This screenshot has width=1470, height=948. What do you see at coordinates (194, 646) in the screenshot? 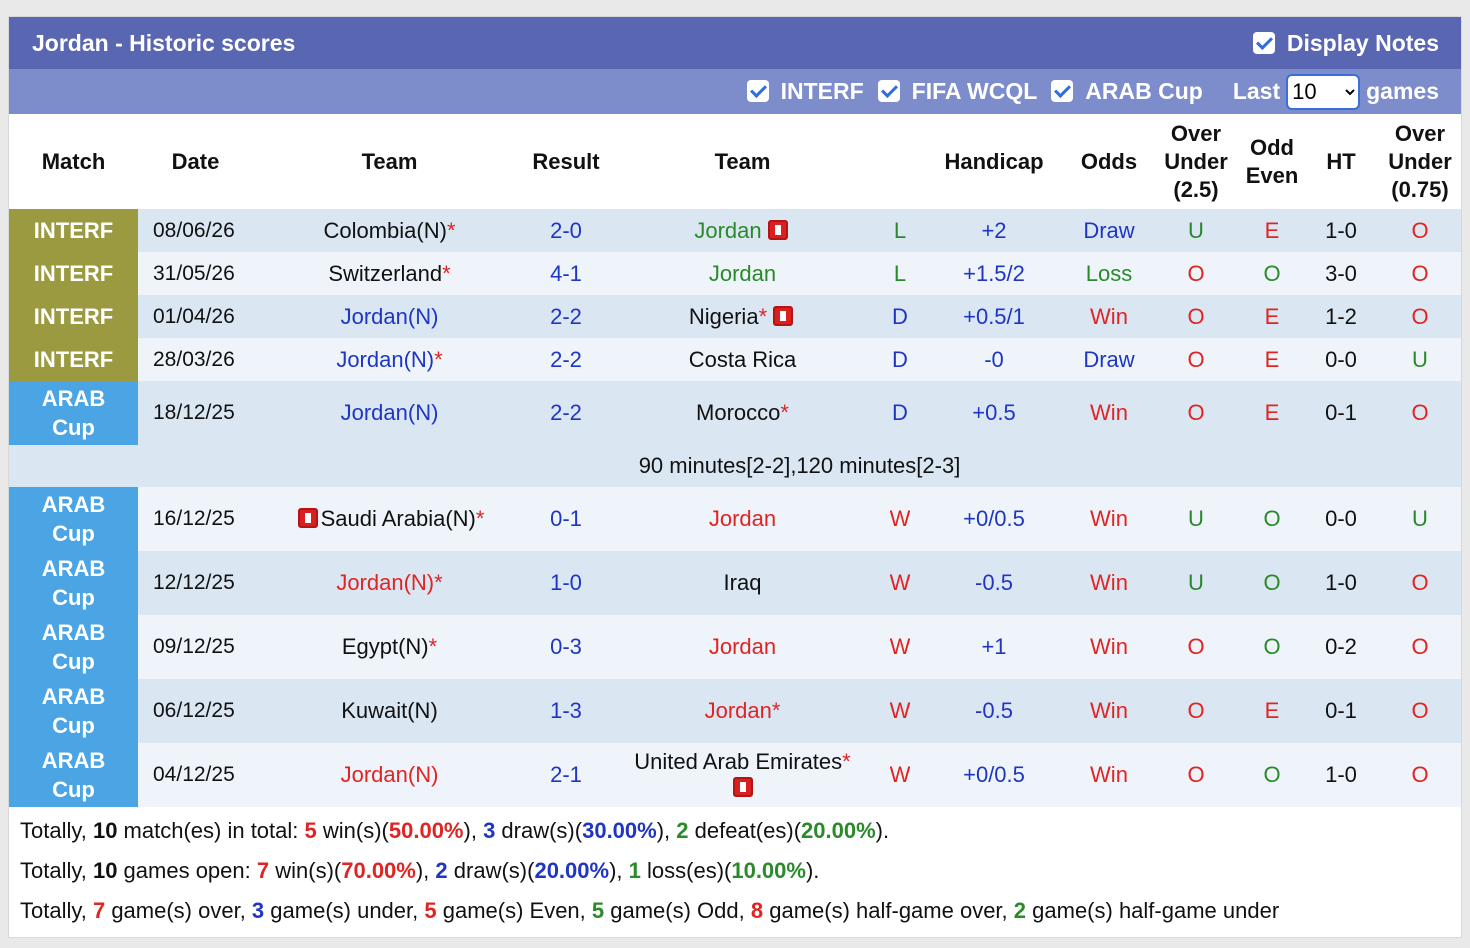
I see `date: 09/12/25` at bounding box center [194, 646].